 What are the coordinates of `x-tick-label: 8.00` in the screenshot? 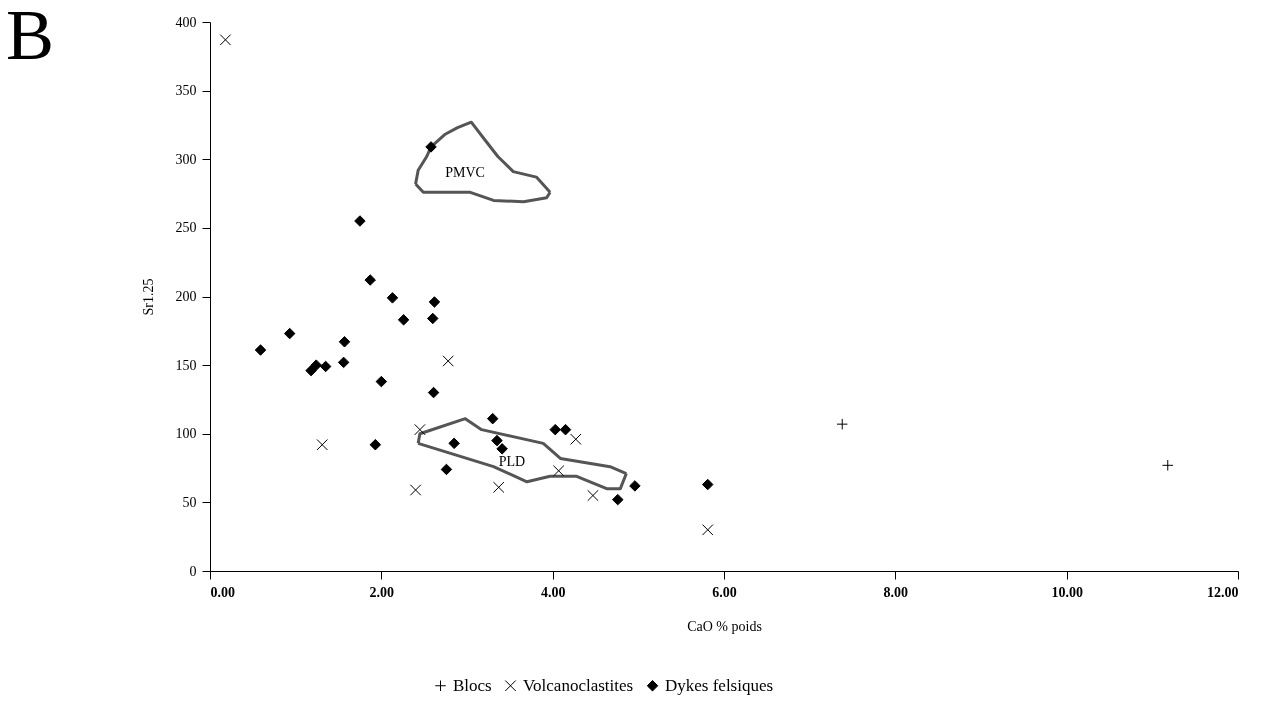 It's located at (896, 592).